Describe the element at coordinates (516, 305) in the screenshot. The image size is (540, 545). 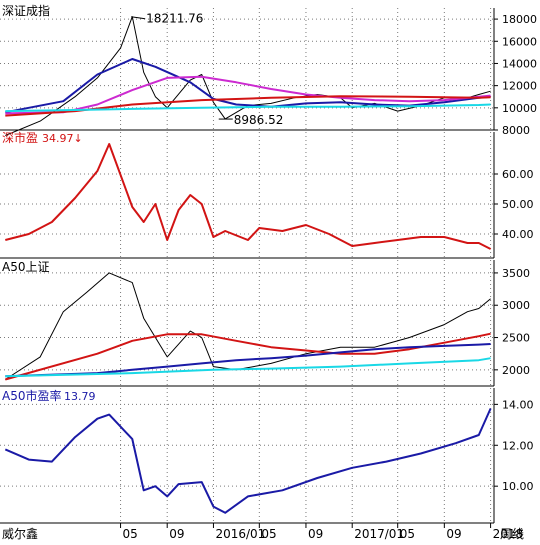
I see `panel-2-ytick-label-1: 3000` at that location.